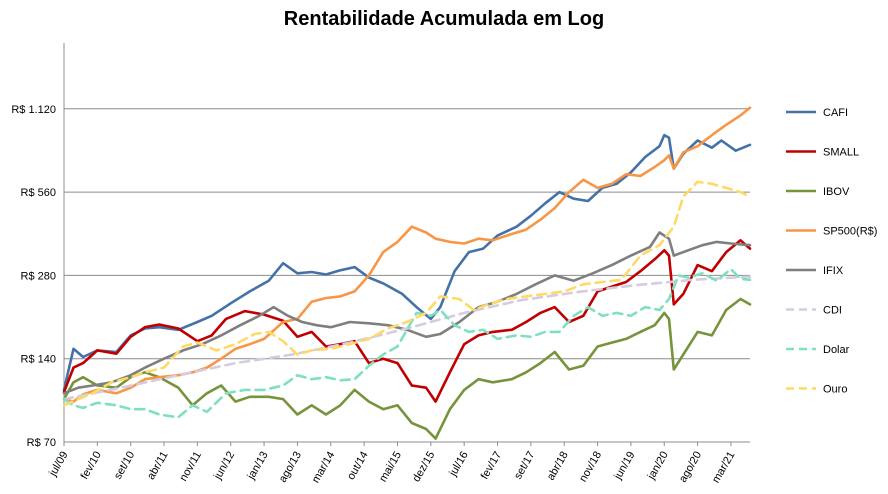  Describe the element at coordinates (816, 390) in the screenshot. I see `legend-item: Ouro` at that location.